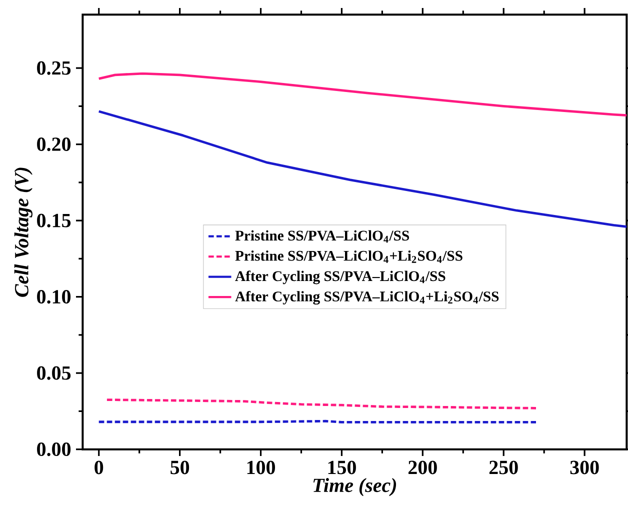 This screenshot has height=508, width=628. Describe the element at coordinates (342, 467) in the screenshot. I see `x-tick-label: 150` at that location.